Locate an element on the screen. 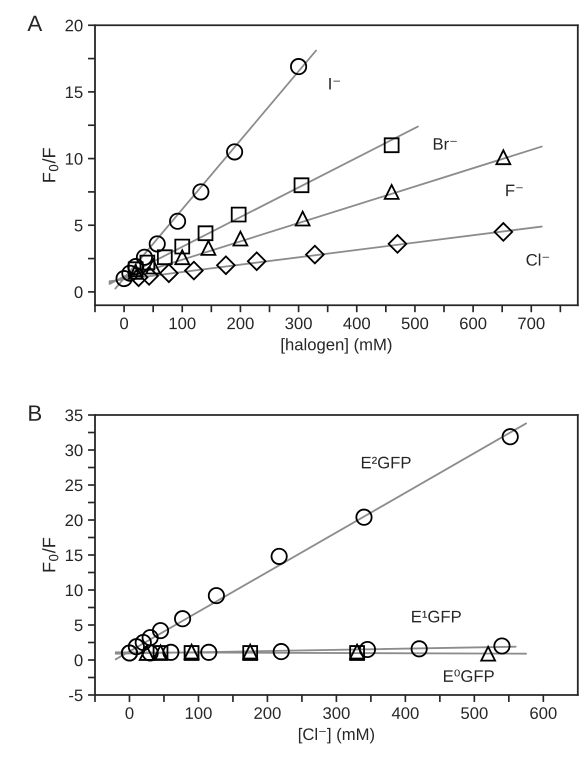 This screenshot has height=765, width=581. y-tick-label: 25 is located at coordinates (73, 485).